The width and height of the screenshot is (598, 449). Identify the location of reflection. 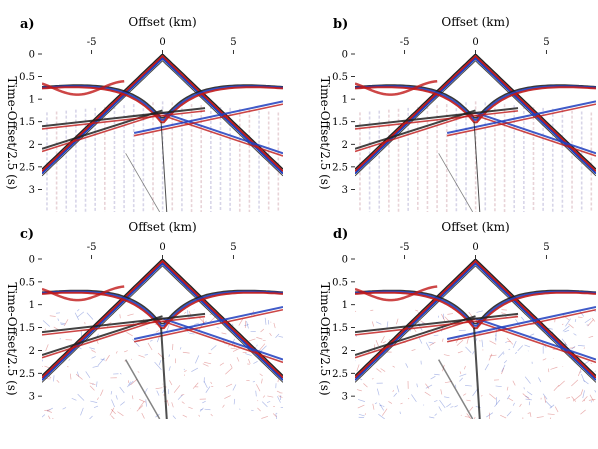
(475, 101).